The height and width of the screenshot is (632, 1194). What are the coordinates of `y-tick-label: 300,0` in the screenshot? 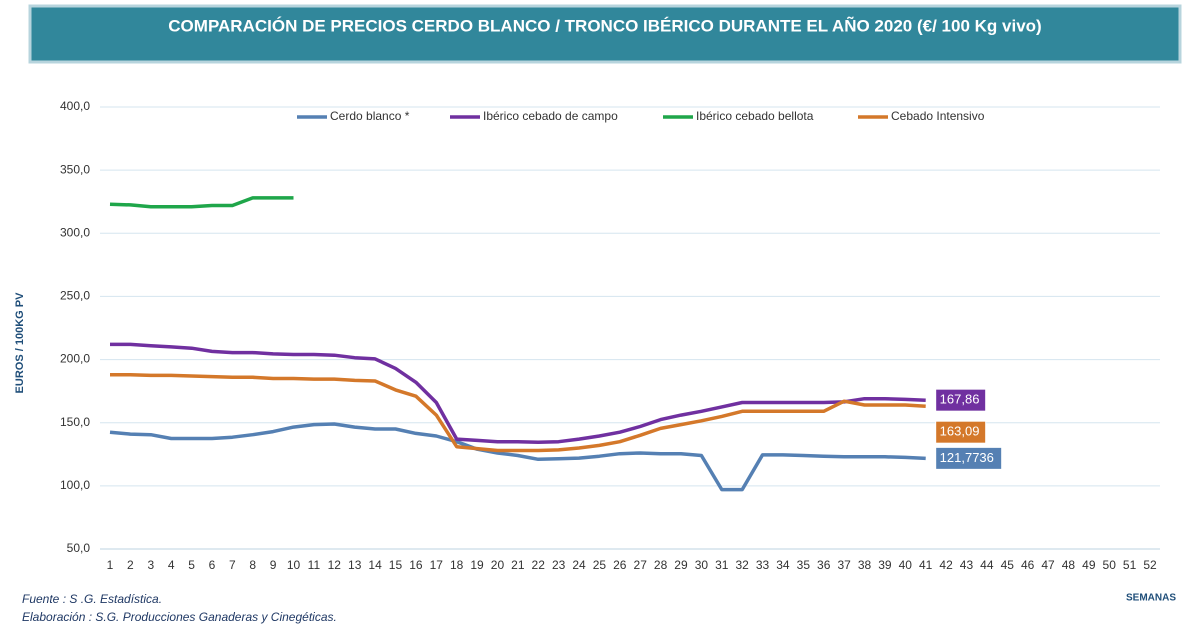 It's located at (75, 232).